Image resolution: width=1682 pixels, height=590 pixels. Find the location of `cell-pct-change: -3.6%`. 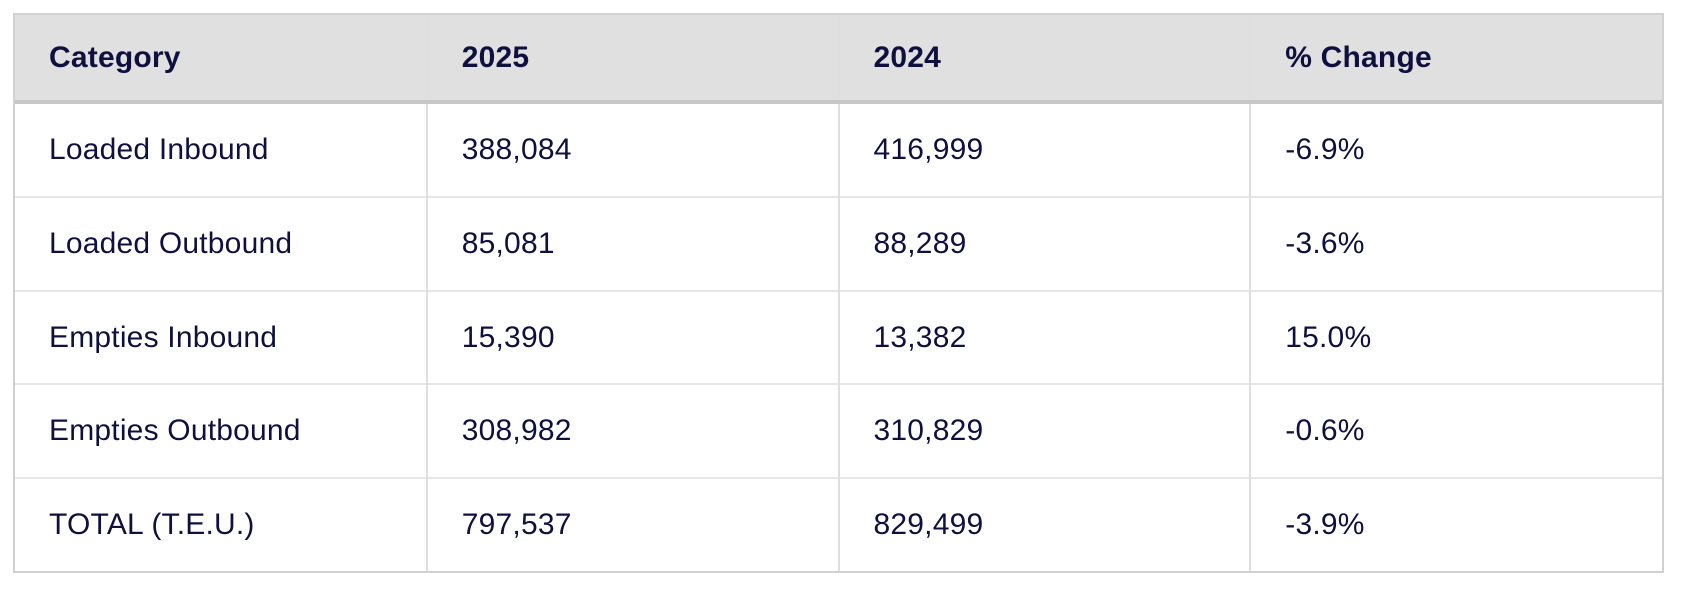

cell-pct-change: -3.6% is located at coordinates (1456, 243).